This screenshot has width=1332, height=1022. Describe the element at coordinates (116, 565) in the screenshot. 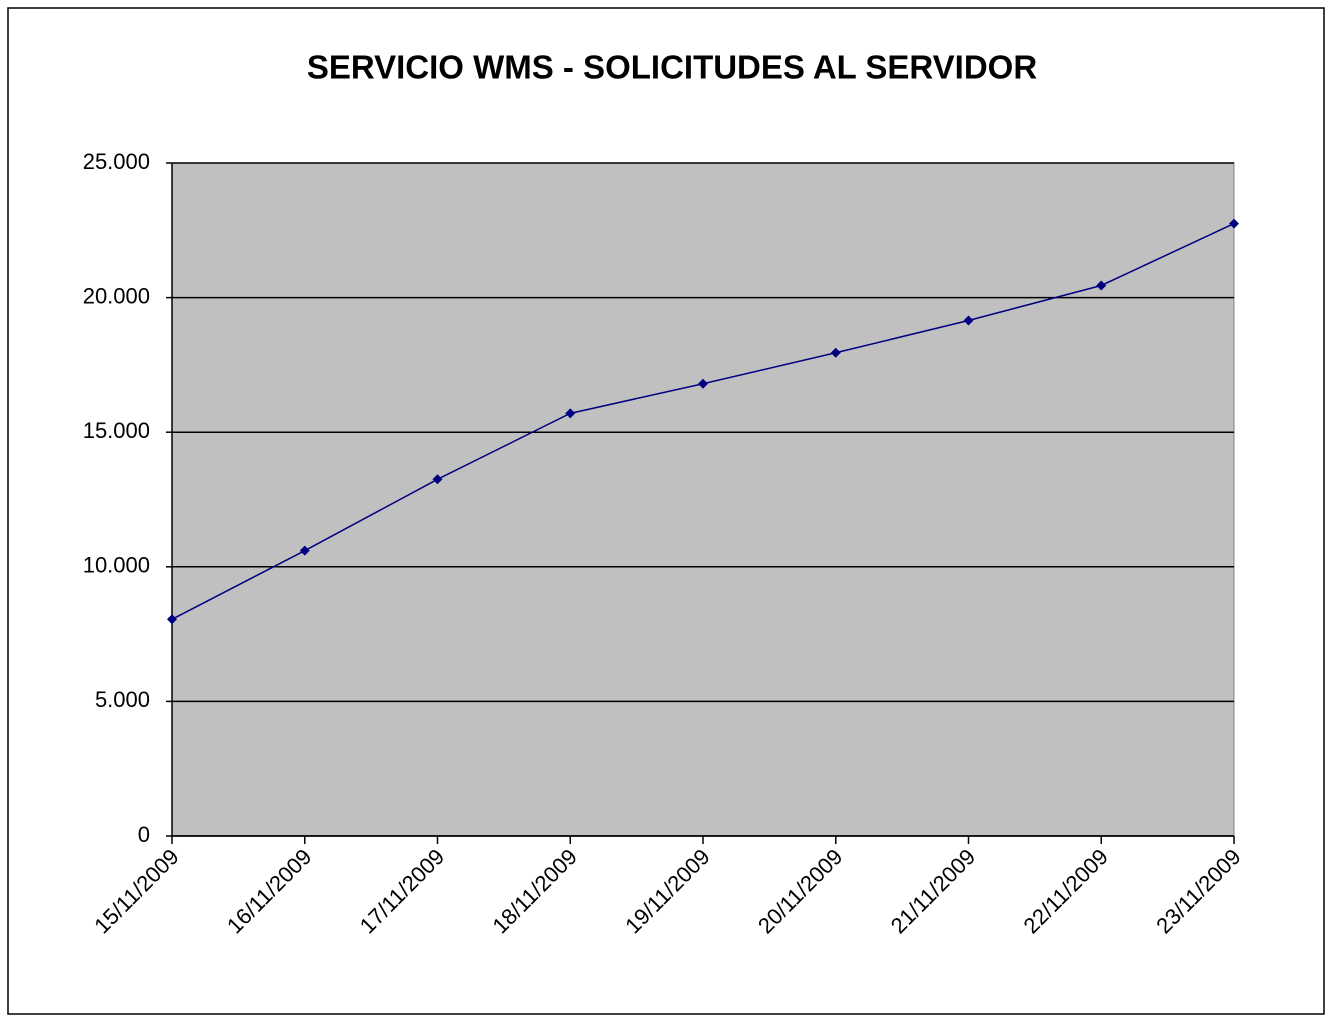

I see `y-tick-label: 10.000` at that location.